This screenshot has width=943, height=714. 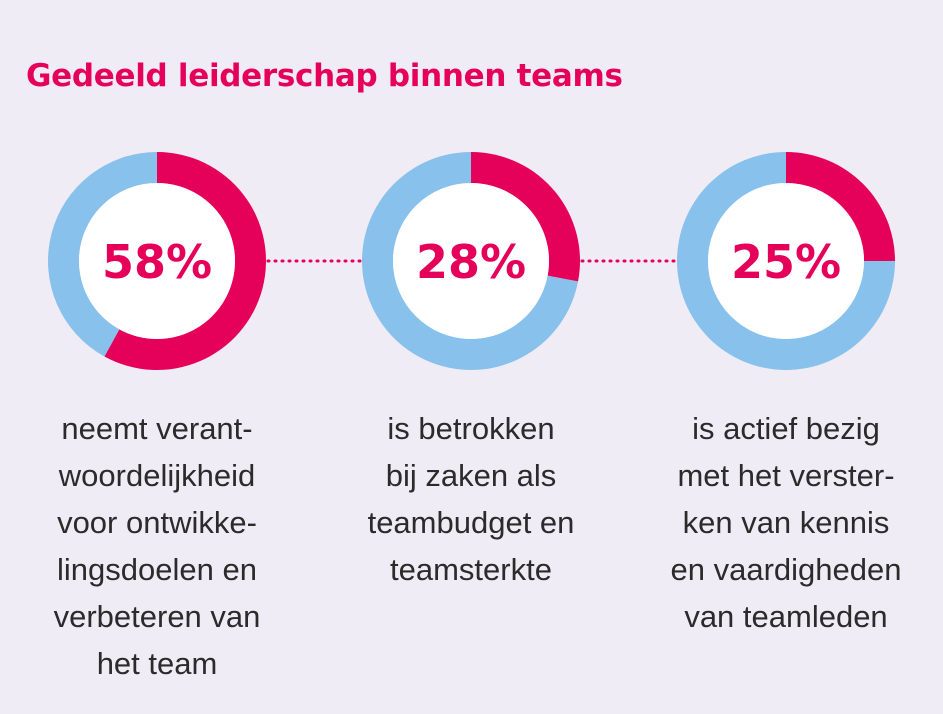 I want to click on caption-line: is actief bezig, so click(x=786, y=428).